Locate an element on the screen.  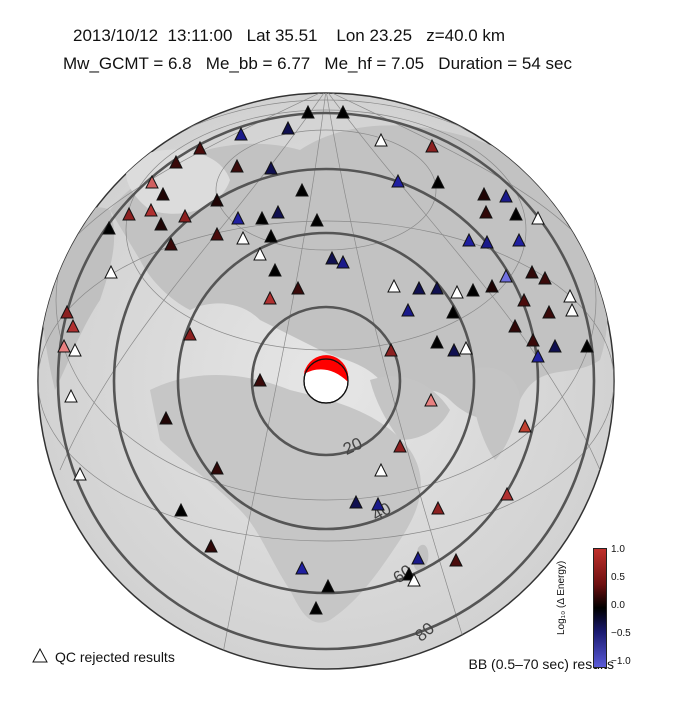
colorbar-tick: −1.0 is located at coordinates (621, 661).